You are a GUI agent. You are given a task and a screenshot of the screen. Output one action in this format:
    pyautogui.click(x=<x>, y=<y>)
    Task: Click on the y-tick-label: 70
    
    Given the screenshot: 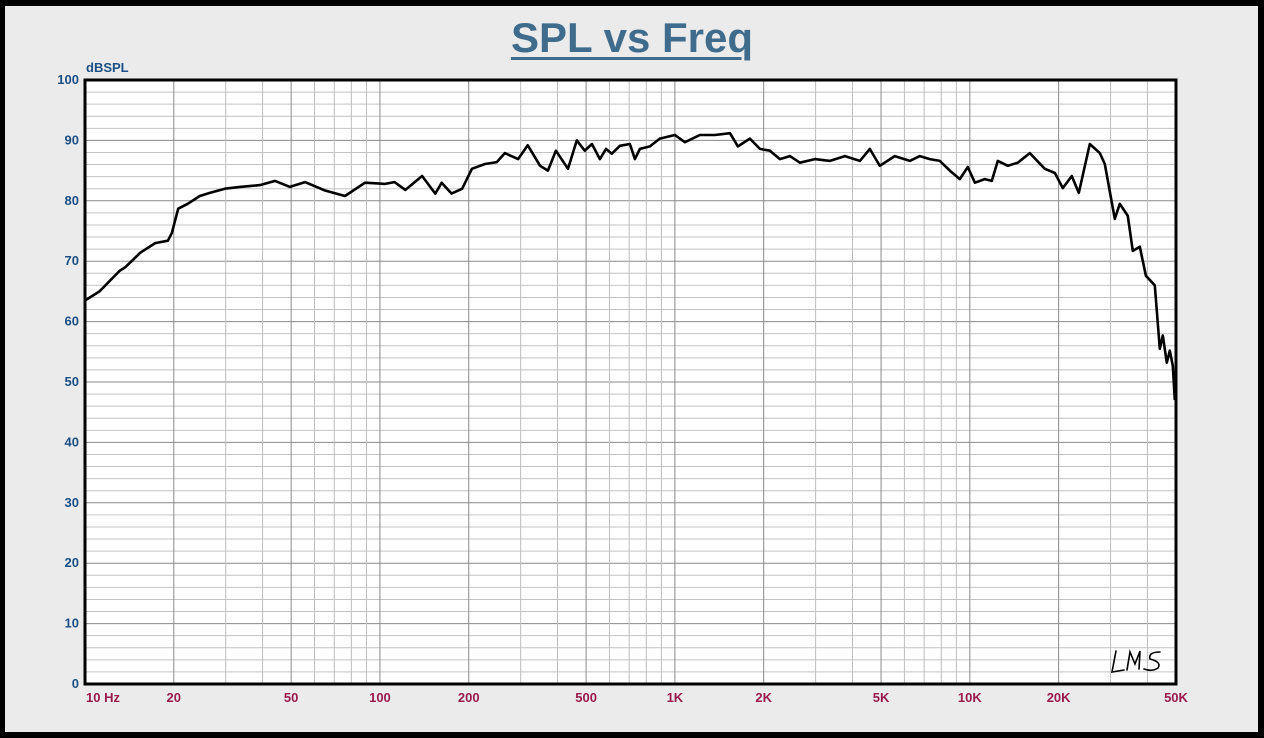 What is the action you would take?
    pyautogui.click(x=72, y=260)
    